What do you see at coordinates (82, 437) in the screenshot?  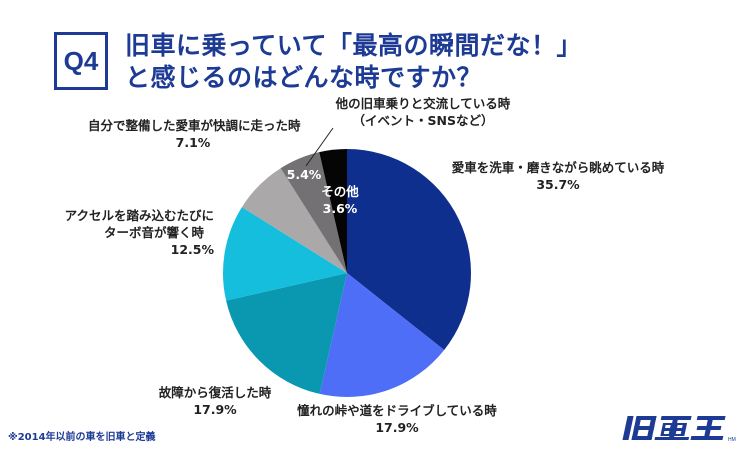 I see `footnote: ※2014年以前の車を旧車と定義` at bounding box center [82, 437].